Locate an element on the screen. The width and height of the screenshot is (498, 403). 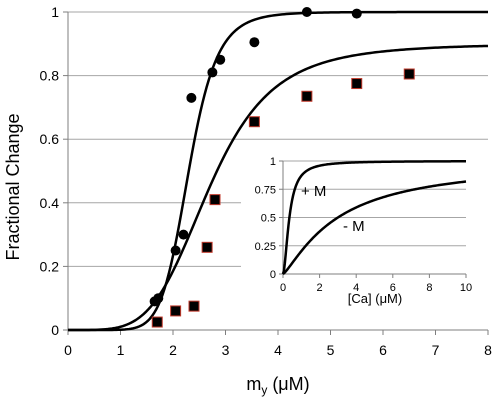
inset-x-tick-label: 8 is located at coordinates (429, 288).